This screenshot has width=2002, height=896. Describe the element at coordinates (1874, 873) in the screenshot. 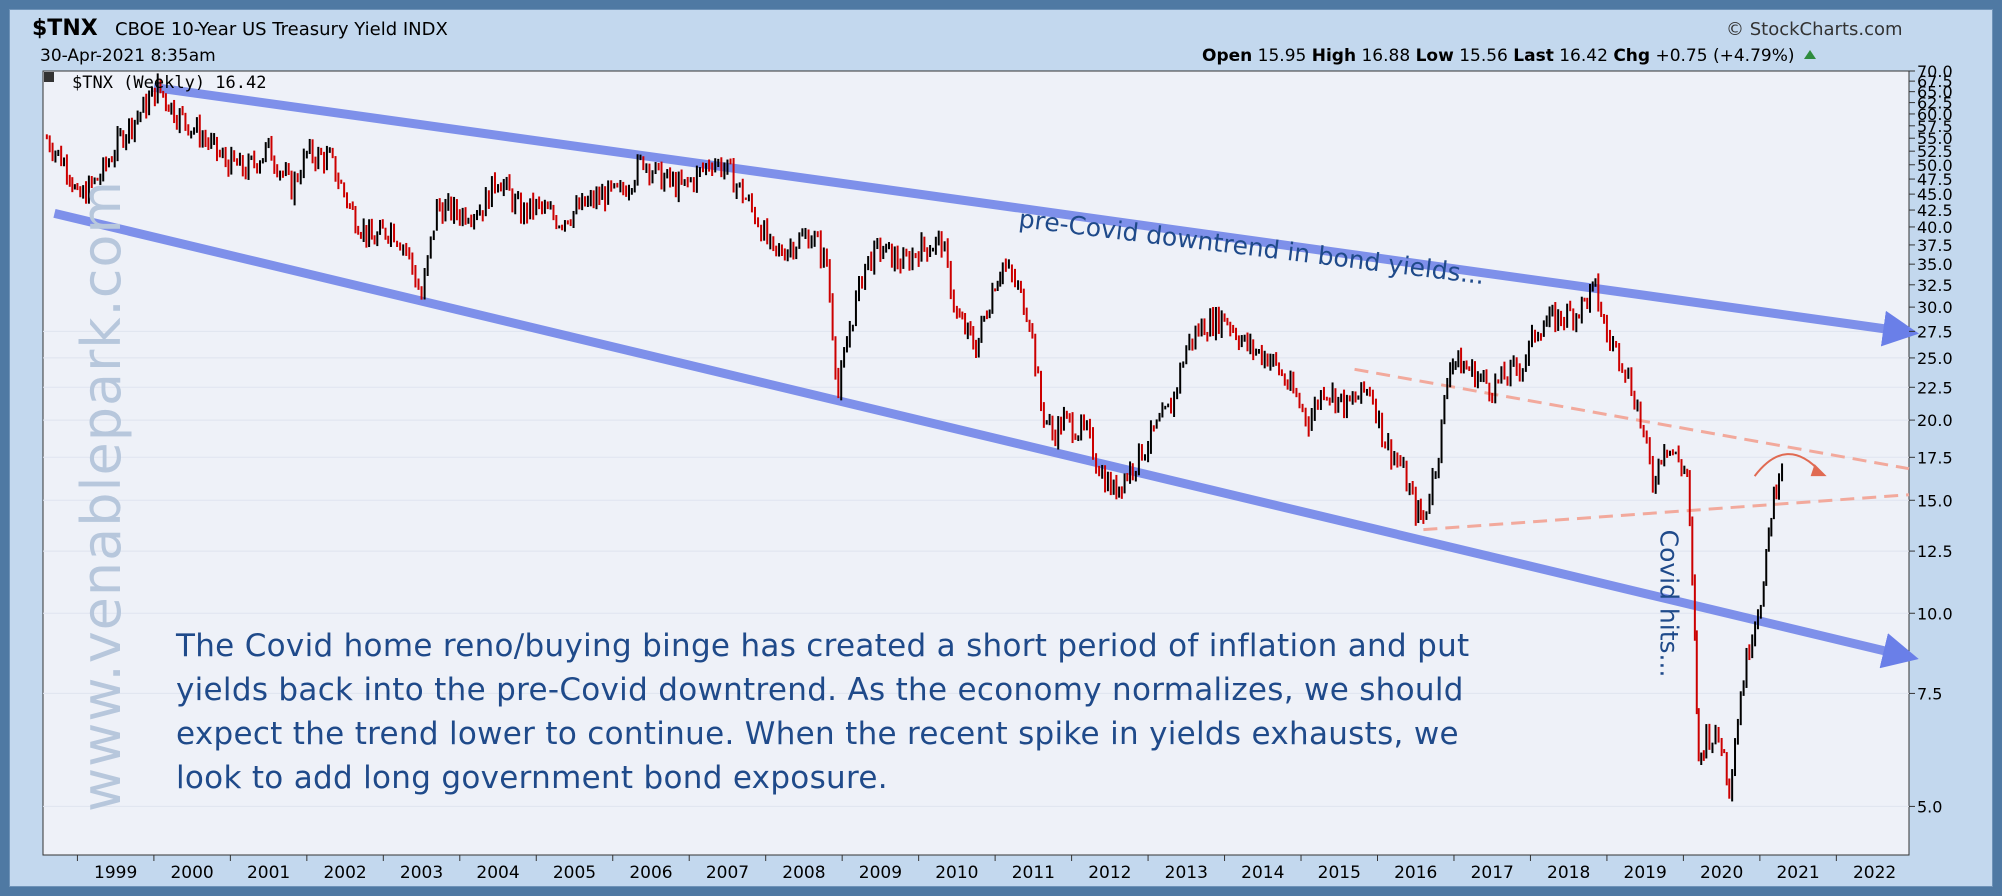

I see `x-tick-label: 2022` at that location.